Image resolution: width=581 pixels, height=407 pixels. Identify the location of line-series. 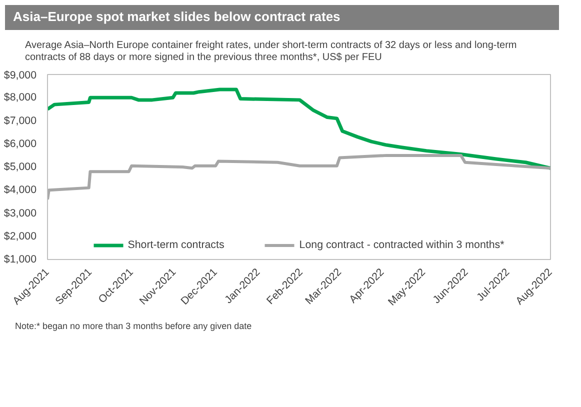
(299, 177).